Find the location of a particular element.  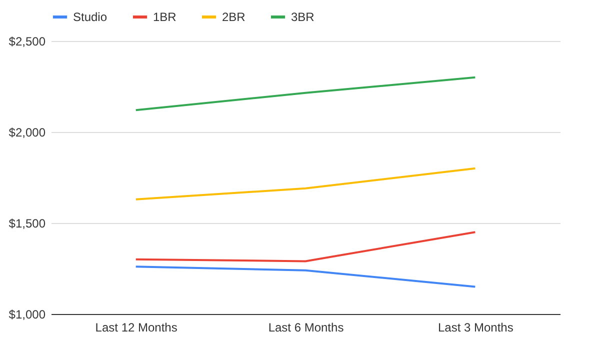

y-tick-label: $1,000 is located at coordinates (27, 315).